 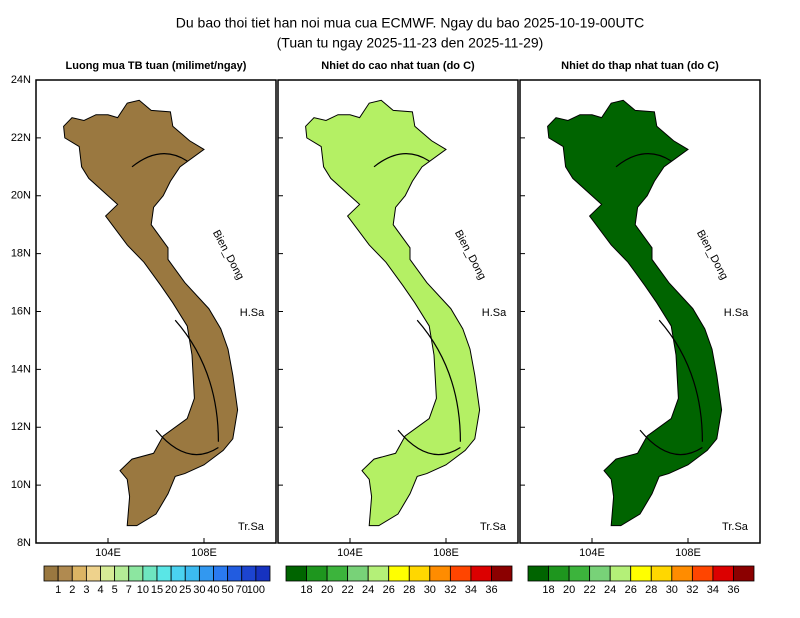 I want to click on panel-title: Nhiet do cao nhat tuan (do C), so click(x=398, y=66).